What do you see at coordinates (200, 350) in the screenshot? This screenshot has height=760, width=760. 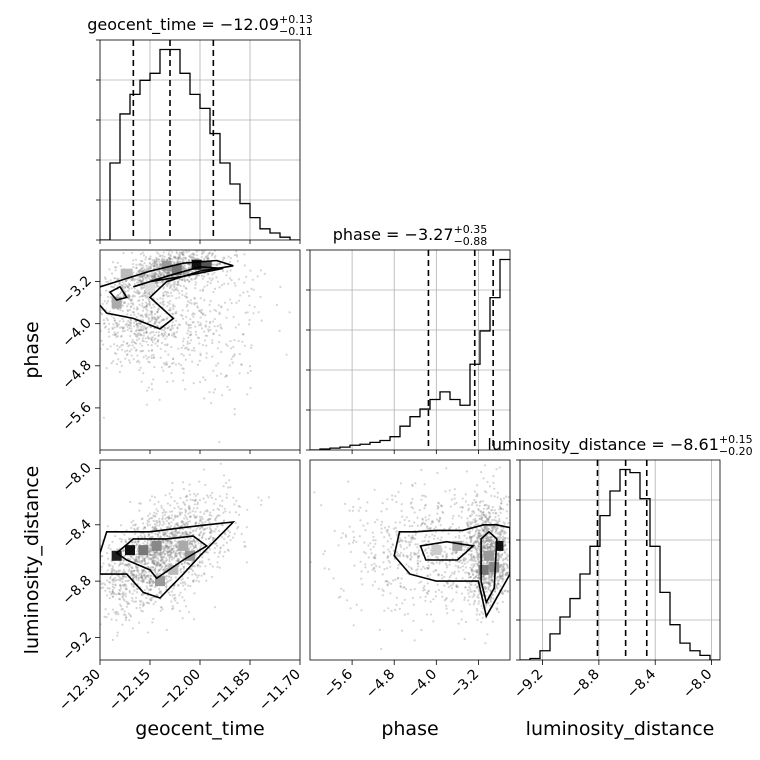 I see `panel-border` at bounding box center [200, 350].